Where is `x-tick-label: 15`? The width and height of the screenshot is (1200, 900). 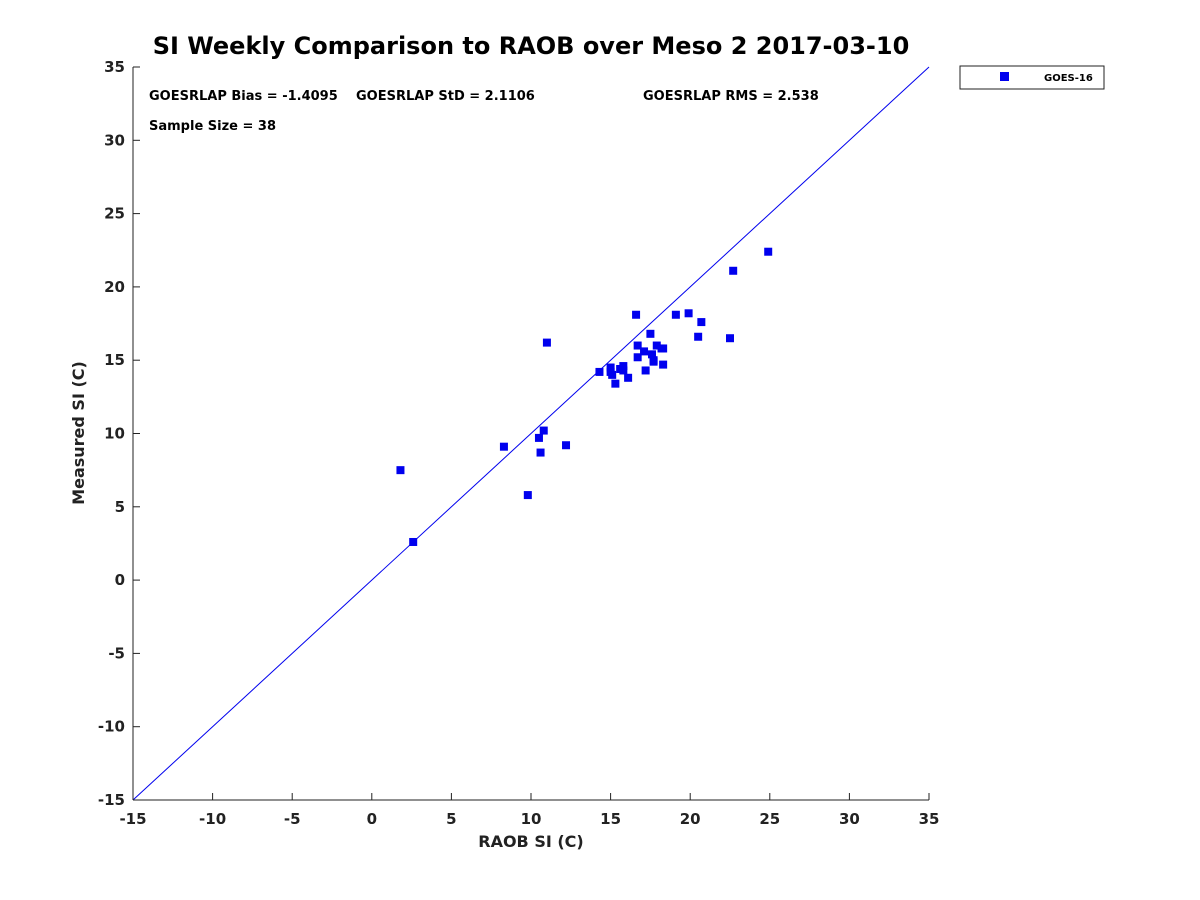
x-tick-label: 15 is located at coordinates (610, 819).